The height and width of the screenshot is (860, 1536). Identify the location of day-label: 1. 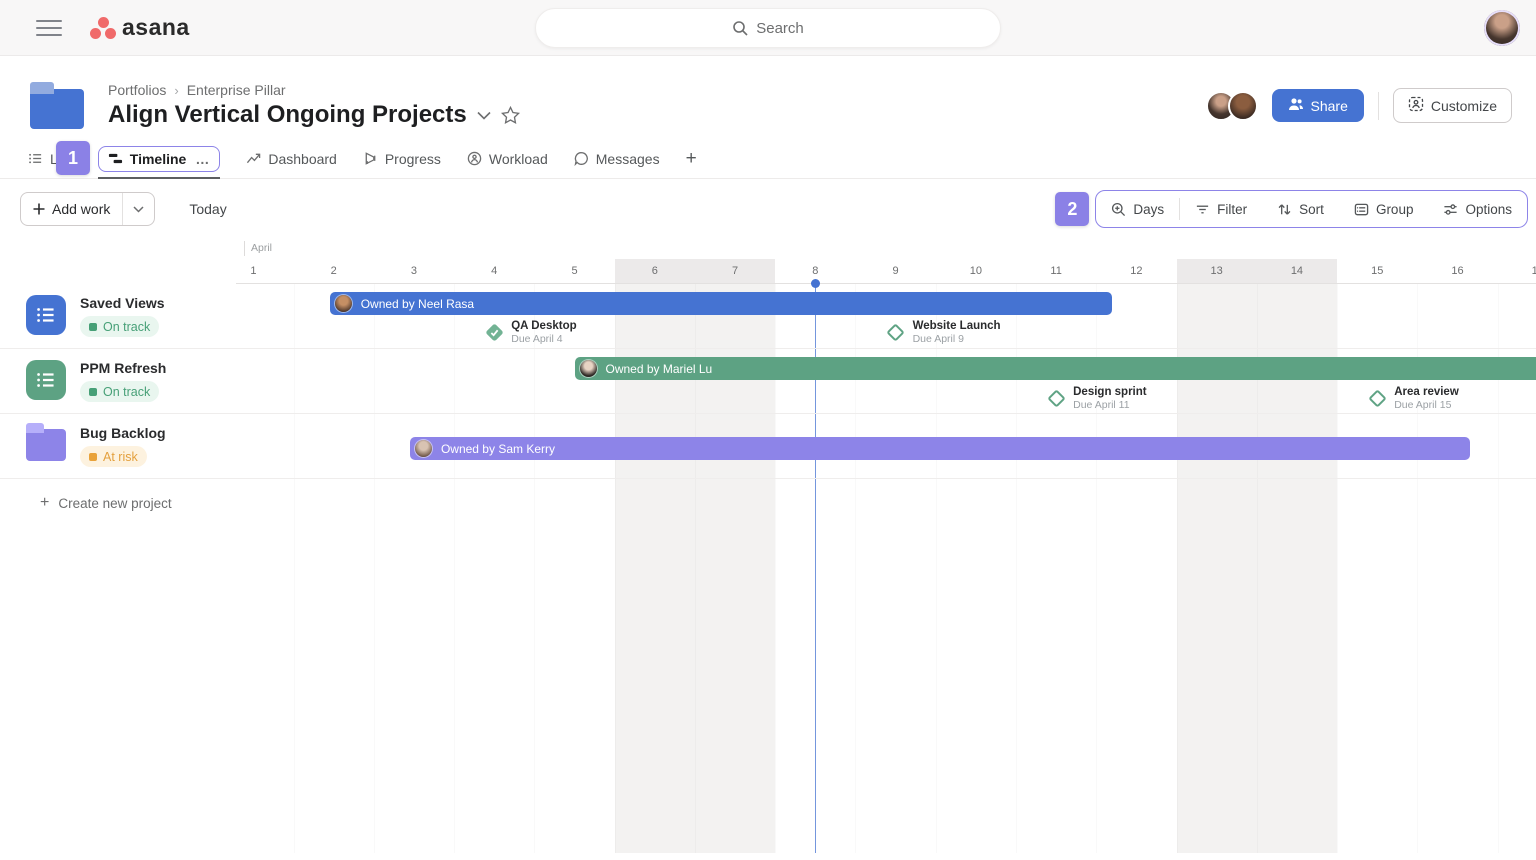
(253, 271).